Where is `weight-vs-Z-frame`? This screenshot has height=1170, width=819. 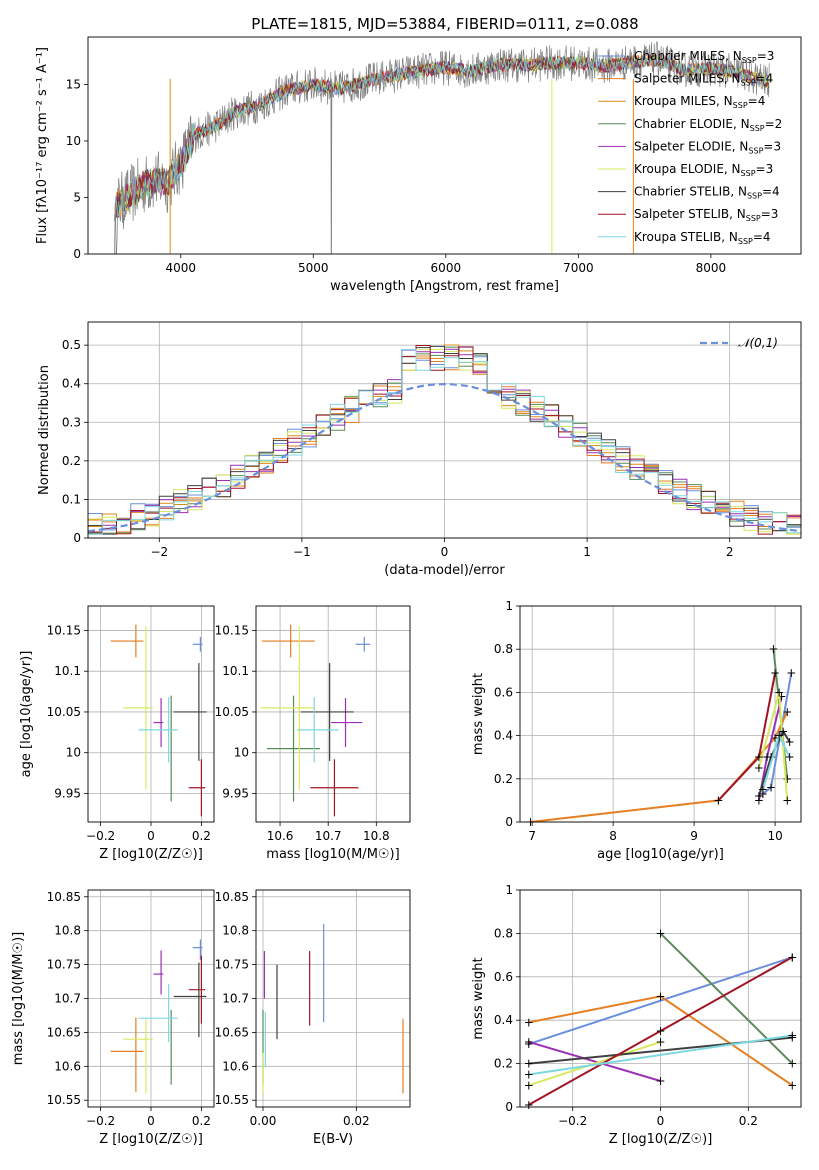
weight-vs-Z-frame is located at coordinates (660, 998).